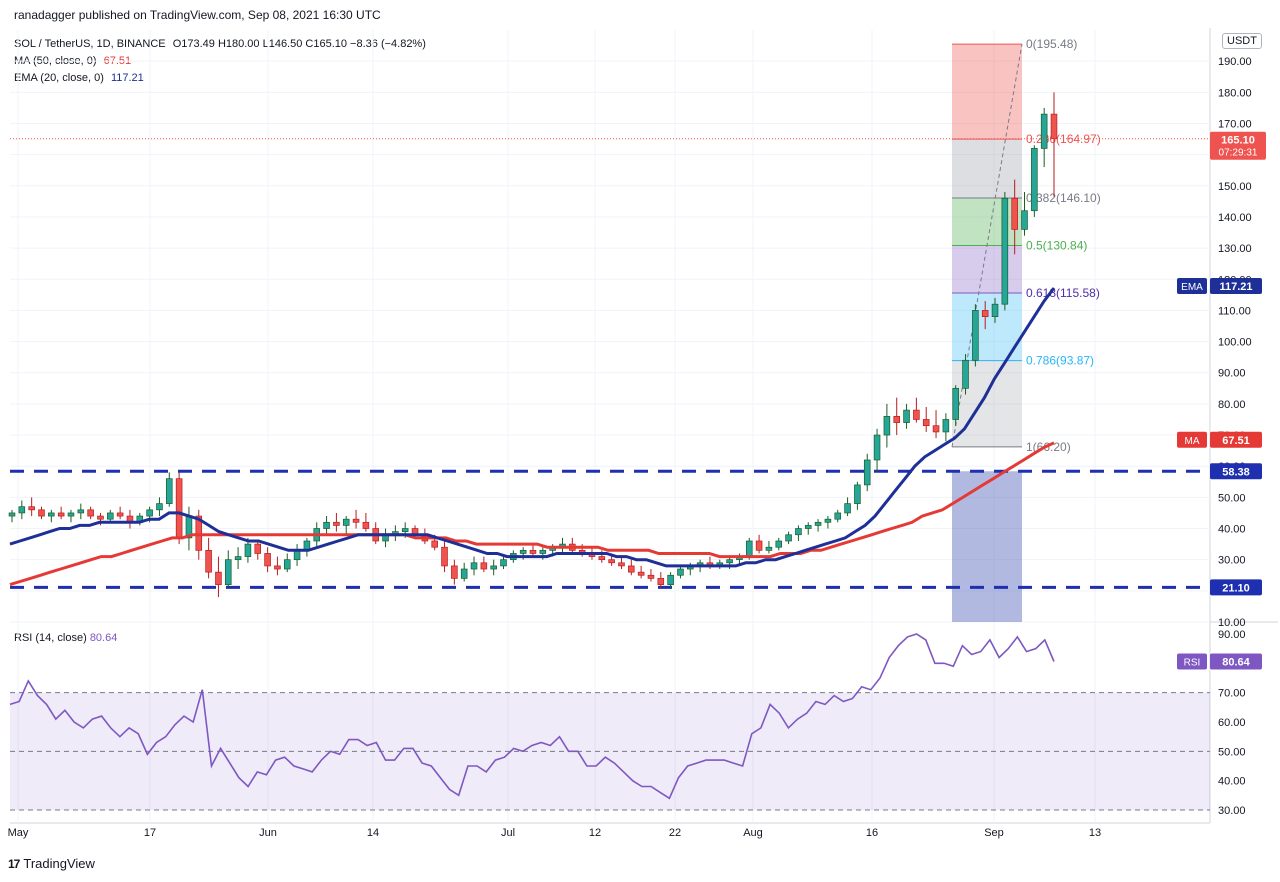 The width and height of the screenshot is (1280, 882). Describe the element at coordinates (1232, 623) in the screenshot. I see `price-tick-label: 10.00` at that location.